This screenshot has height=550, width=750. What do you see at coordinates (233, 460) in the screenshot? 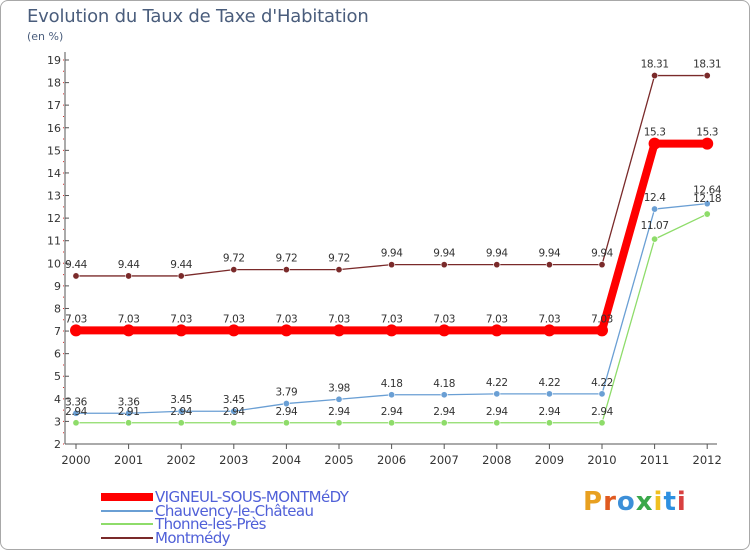
I see `x-tick-label: 2003` at bounding box center [233, 460].